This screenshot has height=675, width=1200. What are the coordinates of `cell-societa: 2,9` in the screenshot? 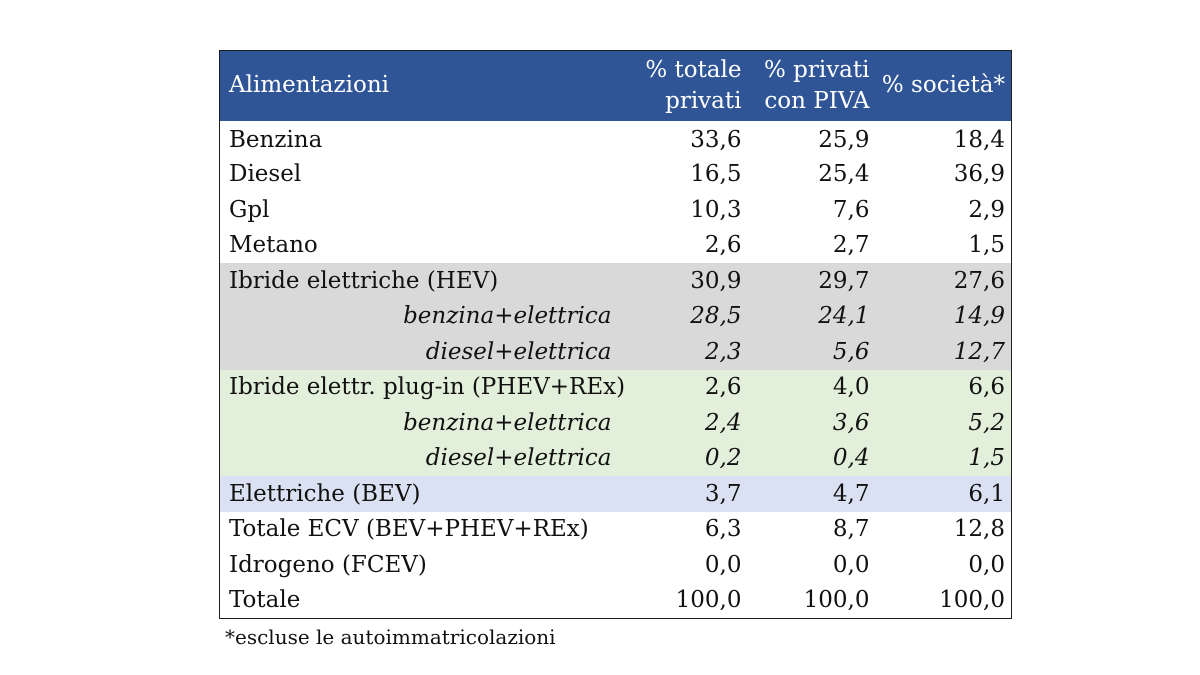 It's located at (986, 209).